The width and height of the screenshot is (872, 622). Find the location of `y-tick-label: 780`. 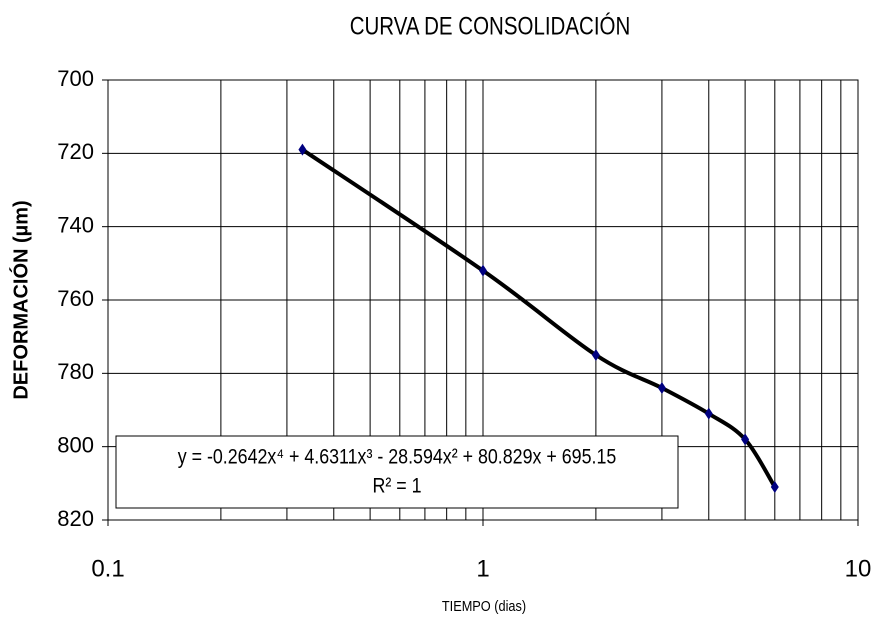

y-tick-label: 780 is located at coordinates (75, 371).